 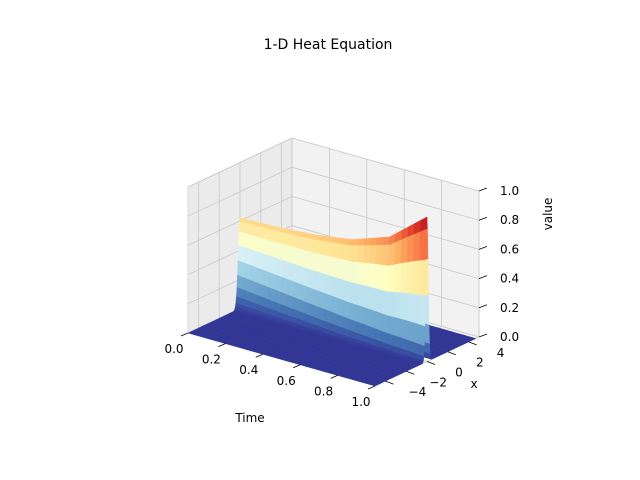 What do you see at coordinates (328, 45) in the screenshot?
I see `chart-title: 1-D Heat Equation` at bounding box center [328, 45].